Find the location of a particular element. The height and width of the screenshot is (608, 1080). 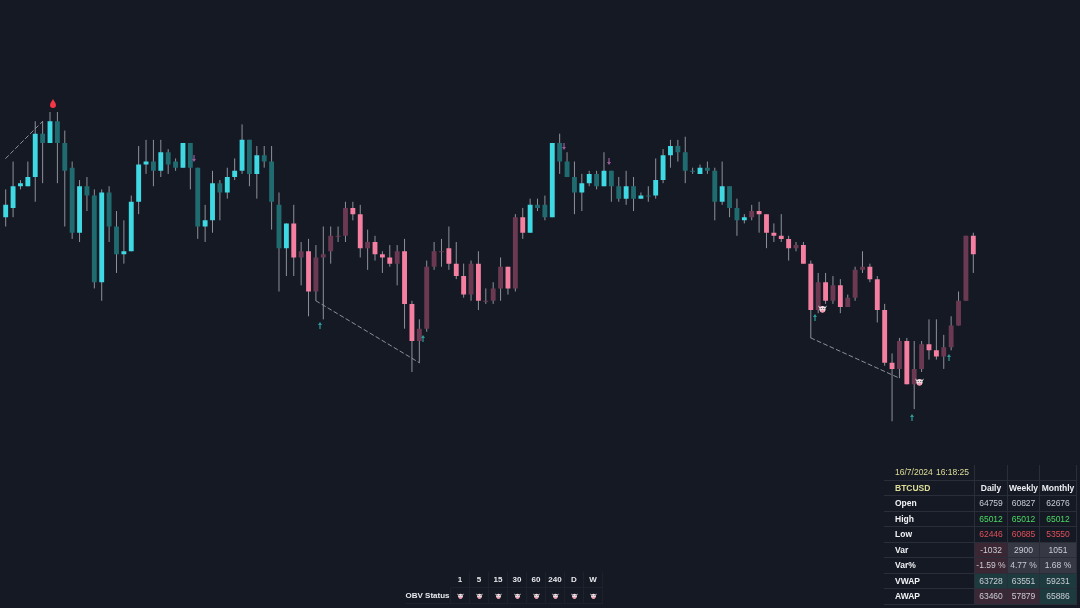

text: 15 is located at coordinates (498, 579).